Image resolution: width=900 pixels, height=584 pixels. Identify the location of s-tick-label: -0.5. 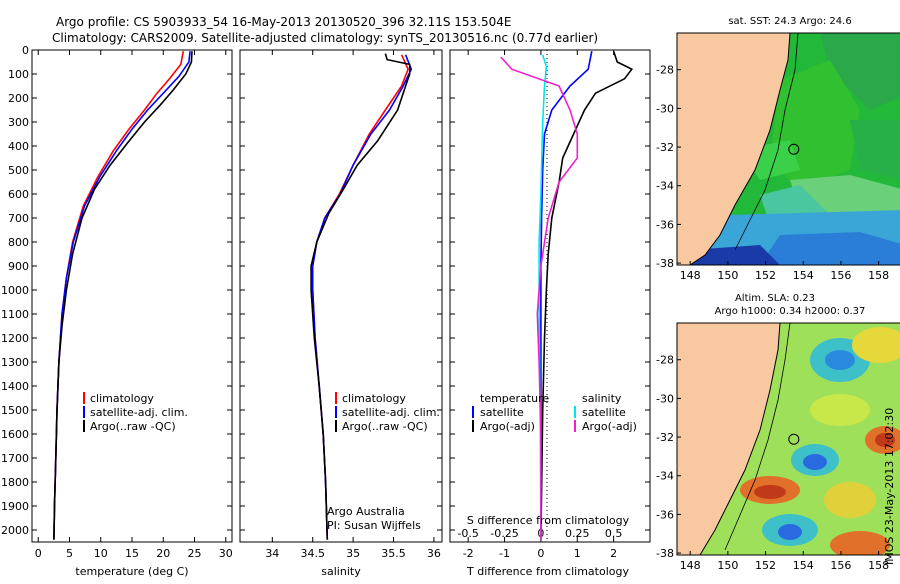
(467, 533).